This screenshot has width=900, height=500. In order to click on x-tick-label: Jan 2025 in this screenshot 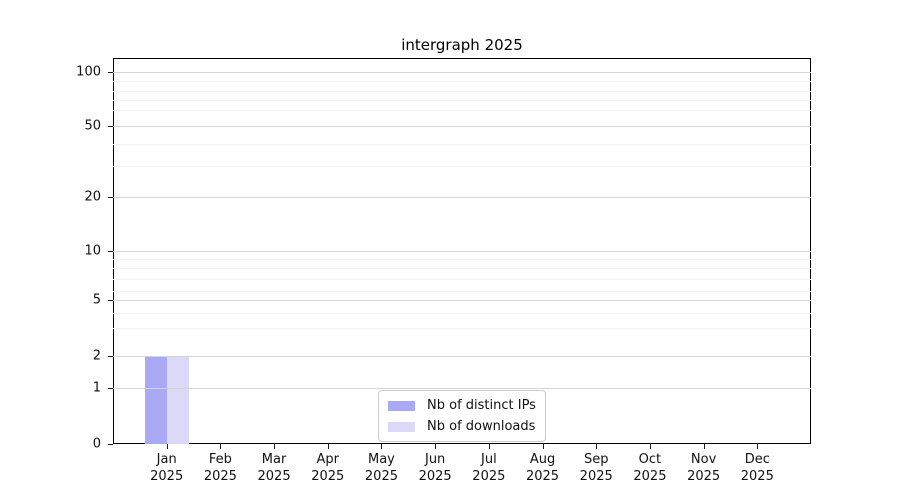, I will do `click(167, 468)`.